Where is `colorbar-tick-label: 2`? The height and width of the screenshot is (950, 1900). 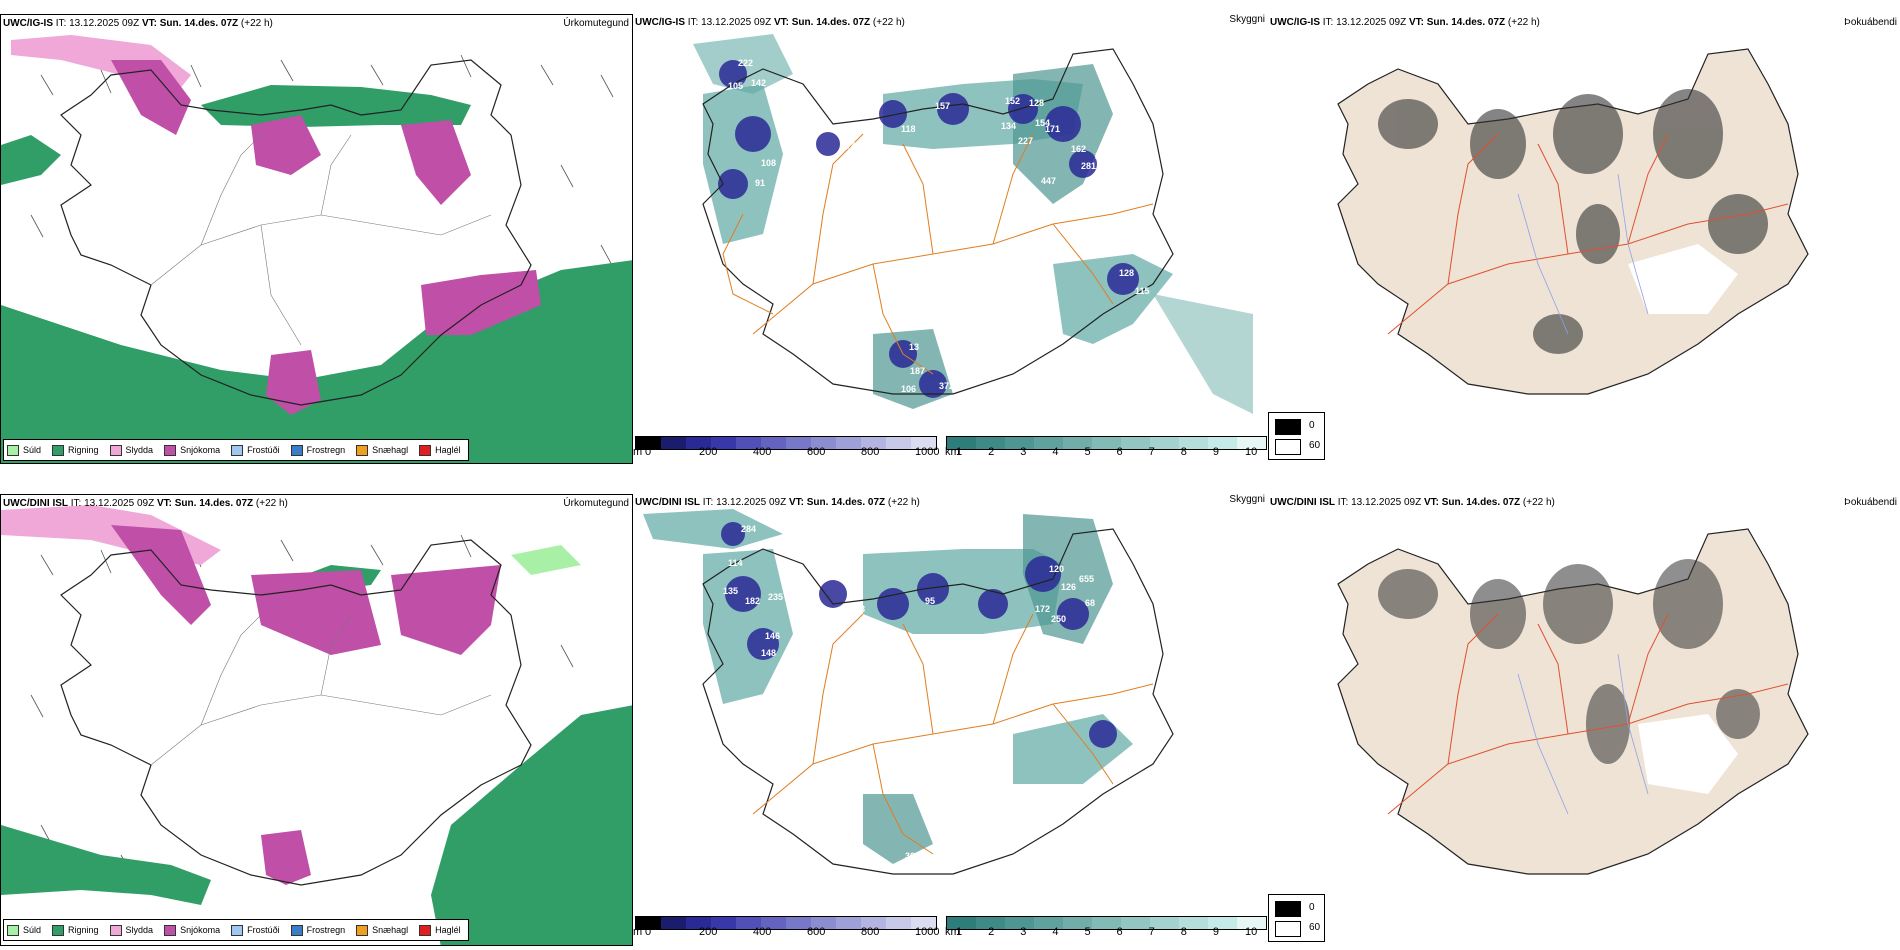 colorbar-tick-label: 2 is located at coordinates (991, 932).